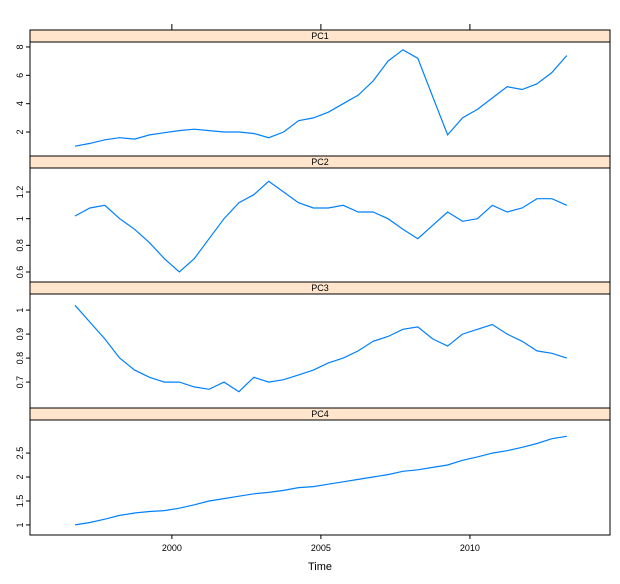  What do you see at coordinates (470, 548) in the screenshot?
I see `x-tick-label: 2010` at bounding box center [470, 548].